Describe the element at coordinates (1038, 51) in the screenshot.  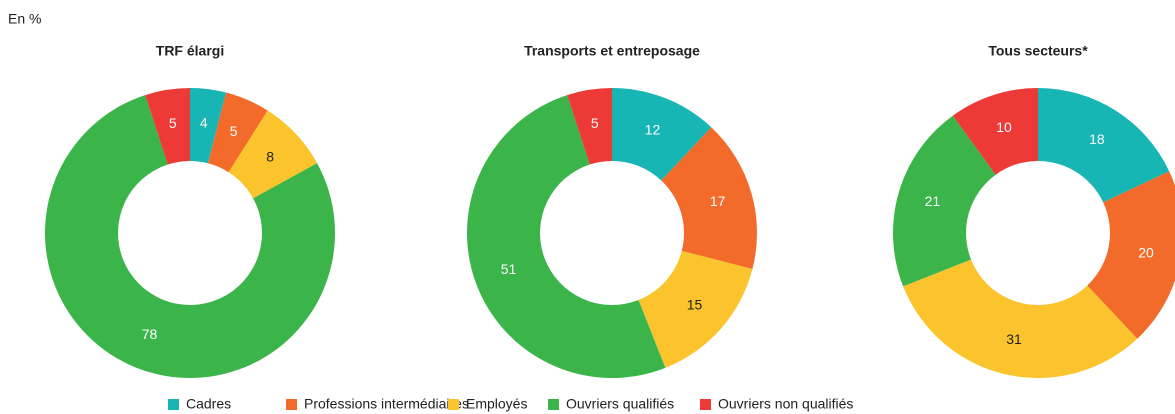
I see `chart-title: Tous secteurs*` at that location.